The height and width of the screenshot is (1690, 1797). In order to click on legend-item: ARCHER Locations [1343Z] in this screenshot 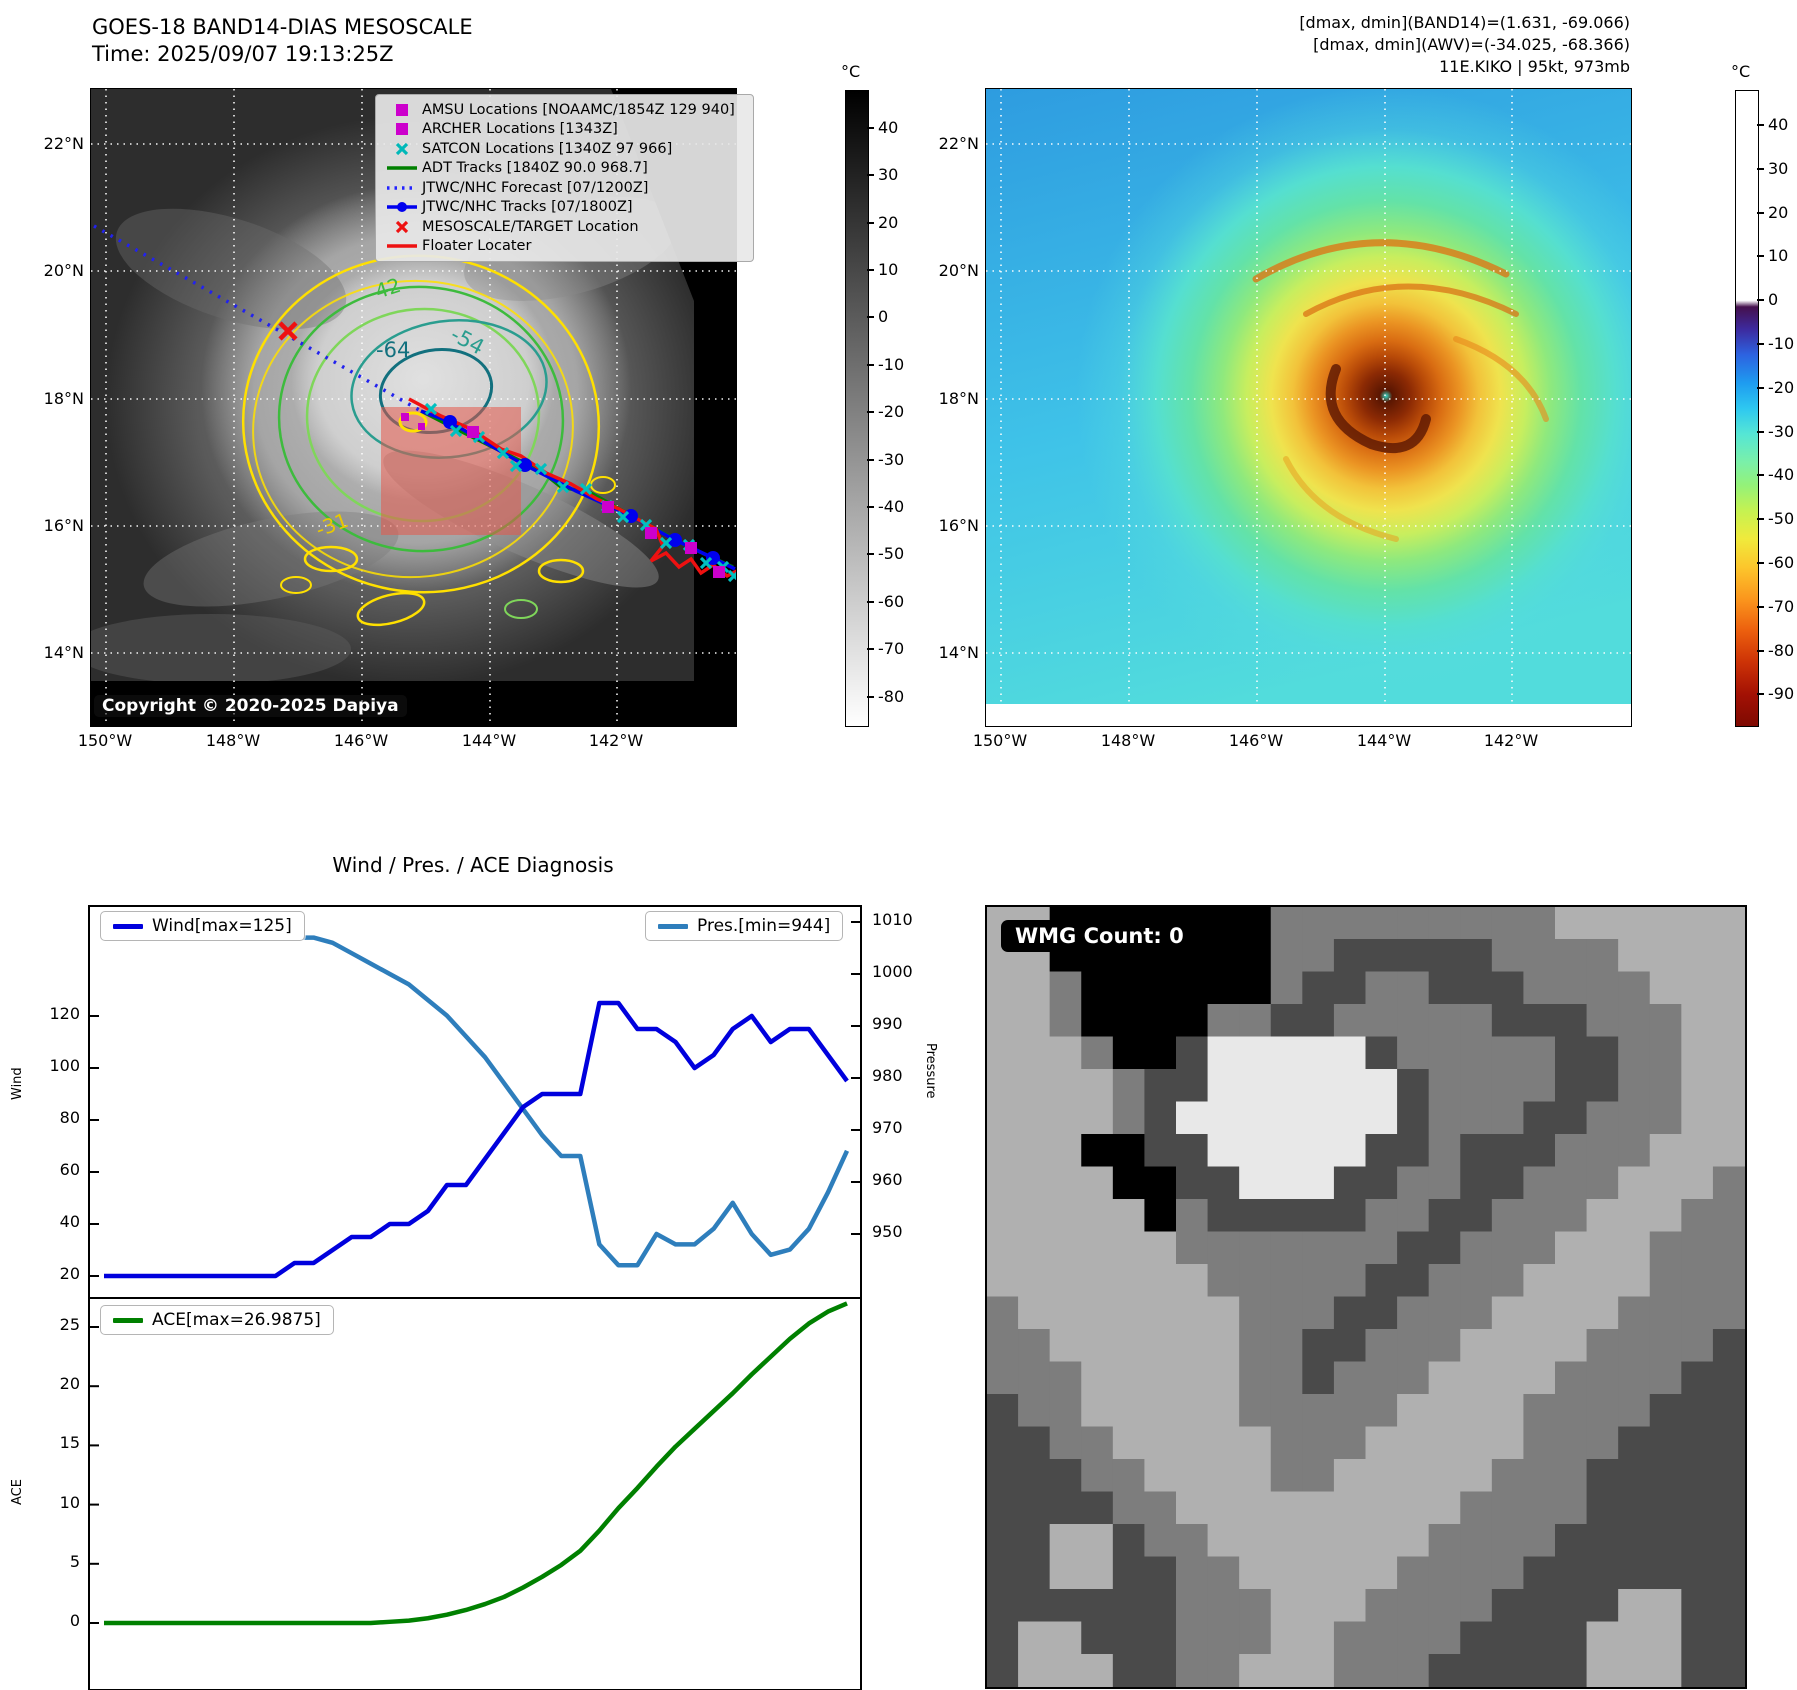, I will do `click(563, 130)`.